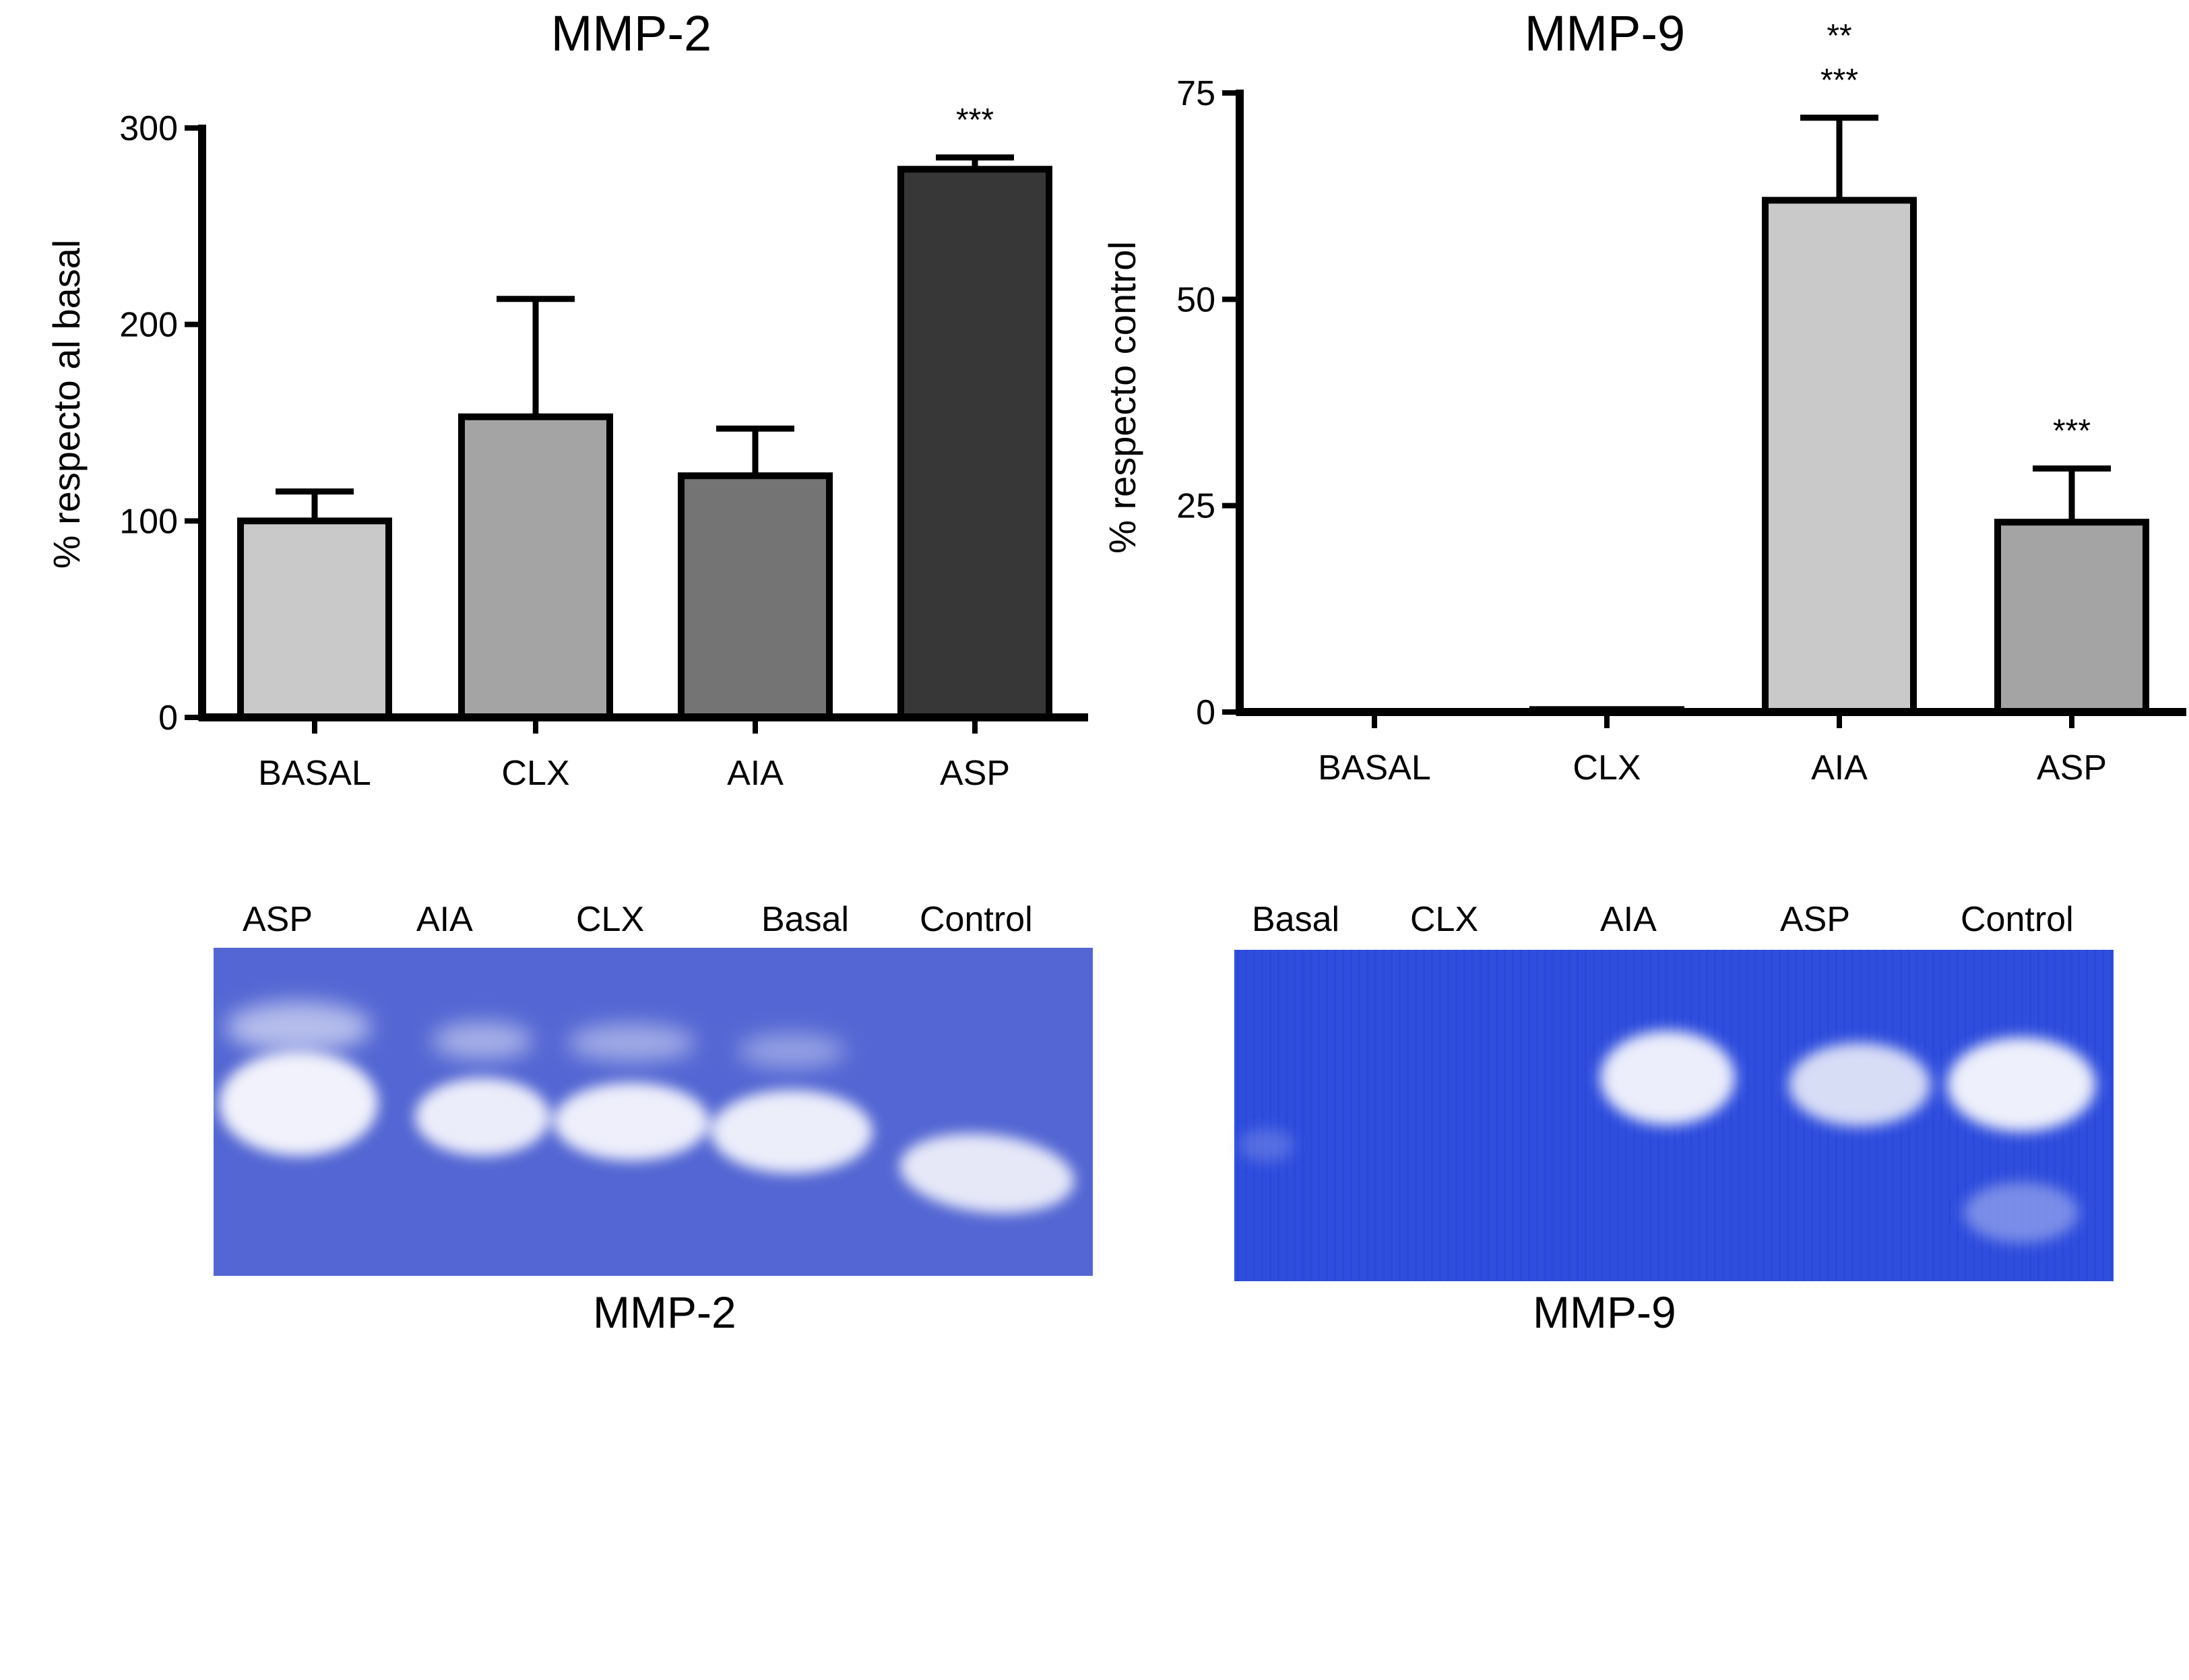 The image size is (2189, 1680). Describe the element at coordinates (536, 1035) in the screenshot. I see `gel-bands-upper` at that location.